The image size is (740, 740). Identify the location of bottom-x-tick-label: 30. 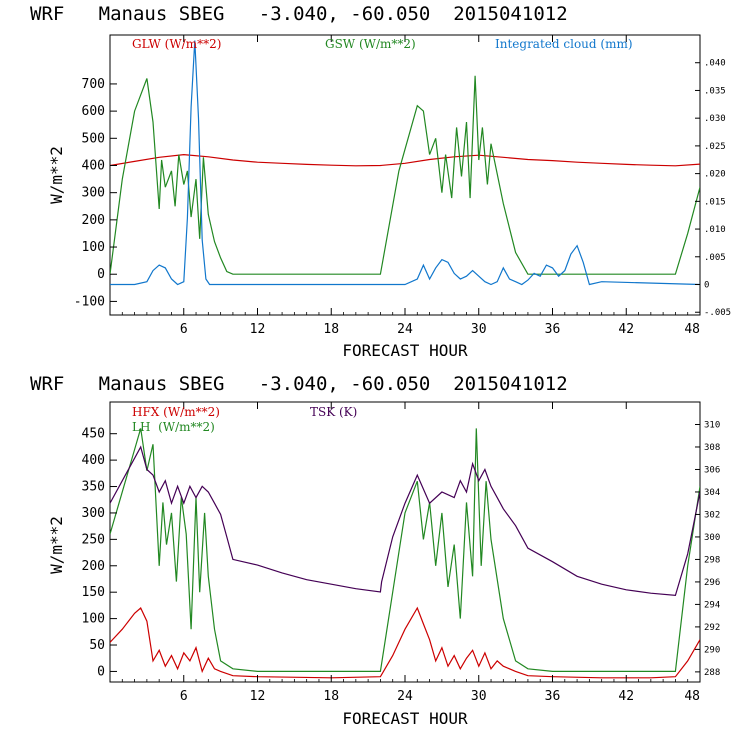
(479, 696).